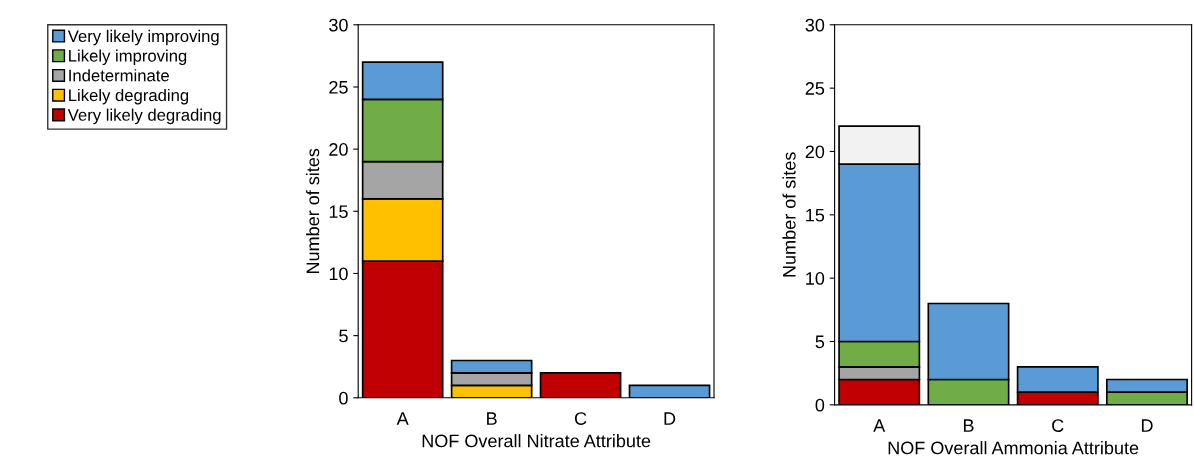  I want to click on x-axis-title: NOF Overall Nitrate Attribute, so click(536, 441).